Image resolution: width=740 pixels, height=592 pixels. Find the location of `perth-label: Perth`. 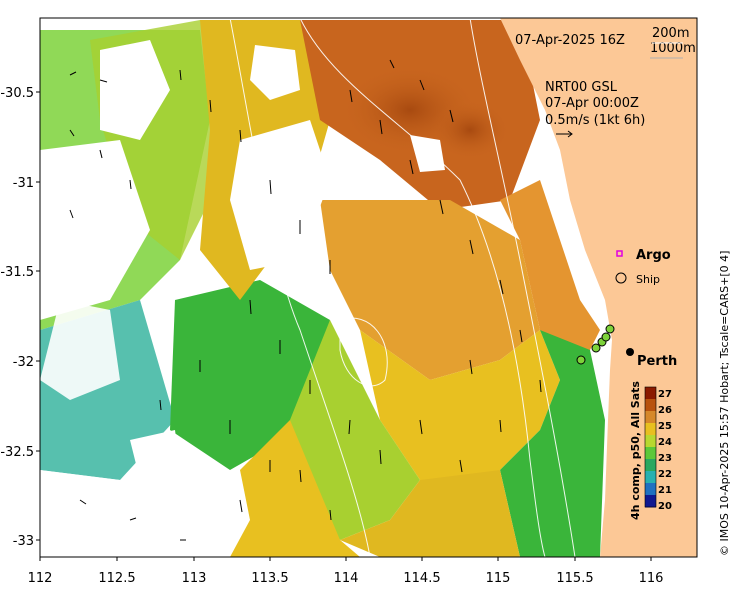

perth-label: Perth is located at coordinates (657, 361).